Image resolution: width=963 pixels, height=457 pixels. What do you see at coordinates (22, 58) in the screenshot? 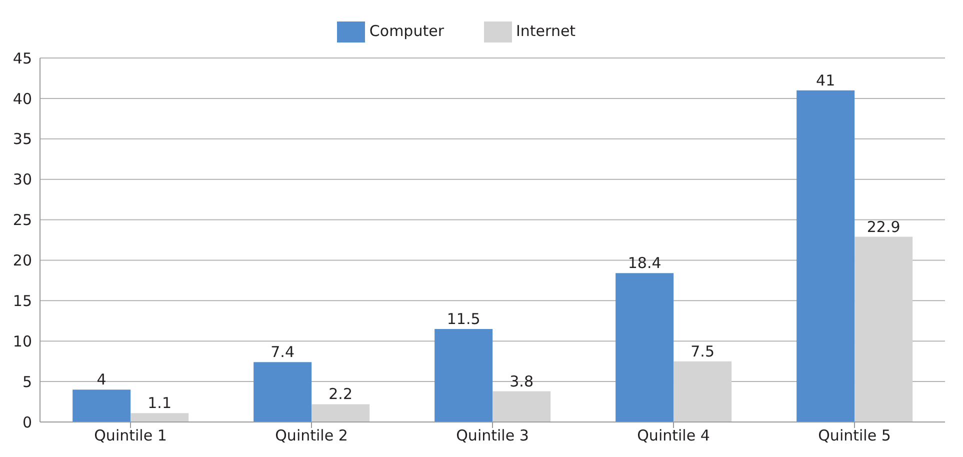
I see `y-tick-label: 45` at bounding box center [22, 58].